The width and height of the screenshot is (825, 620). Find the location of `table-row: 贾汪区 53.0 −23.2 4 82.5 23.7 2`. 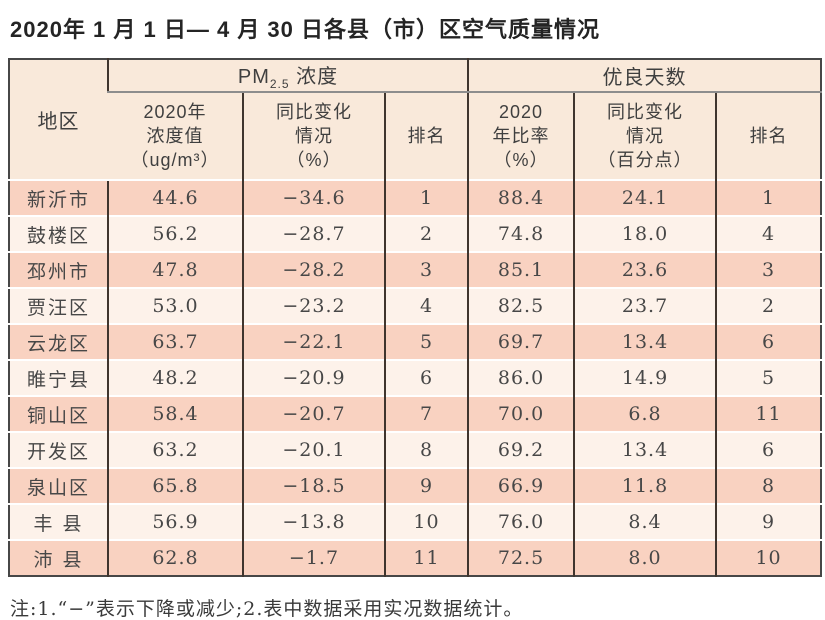

table-row: 贾汪区 53.0 −23.2 4 82.5 23.7 2 is located at coordinates (415, 305).